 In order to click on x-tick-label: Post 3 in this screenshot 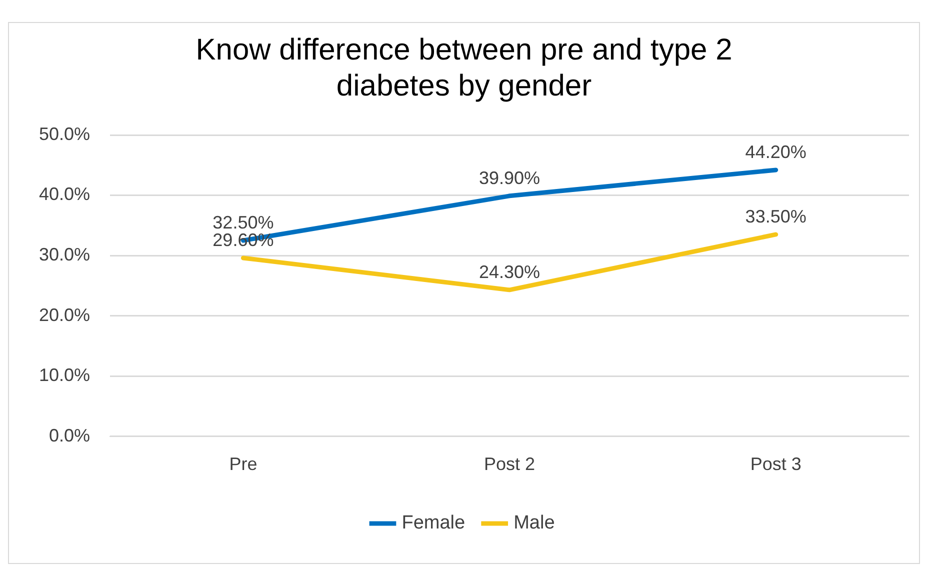, I will do `click(776, 464)`.